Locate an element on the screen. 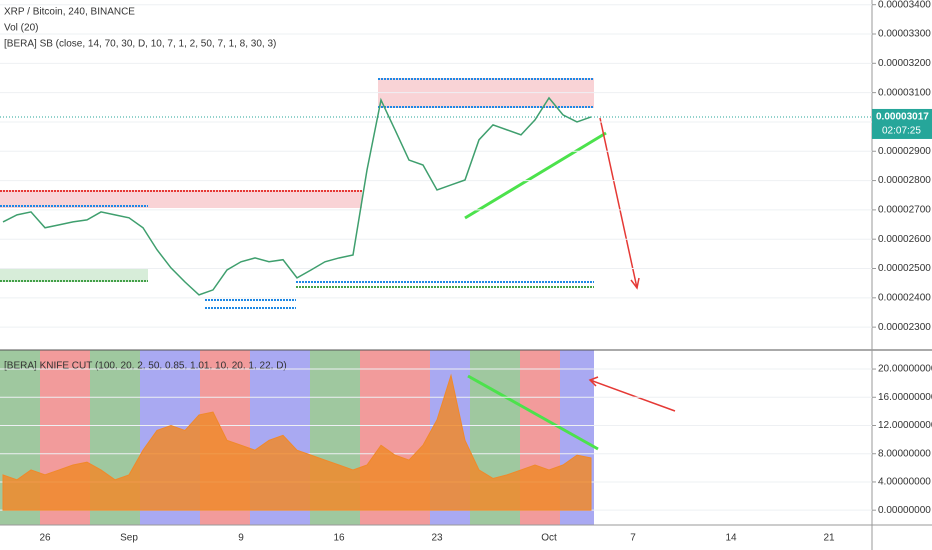 Image resolution: width=932 pixels, height=550 pixels. volume-label: Vol (20) is located at coordinates (21, 28).